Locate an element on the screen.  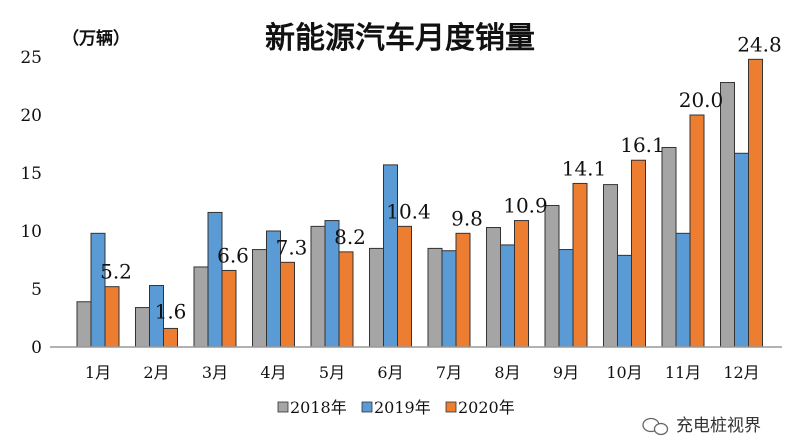
x-tick-label: 5月 is located at coordinates (332, 372).